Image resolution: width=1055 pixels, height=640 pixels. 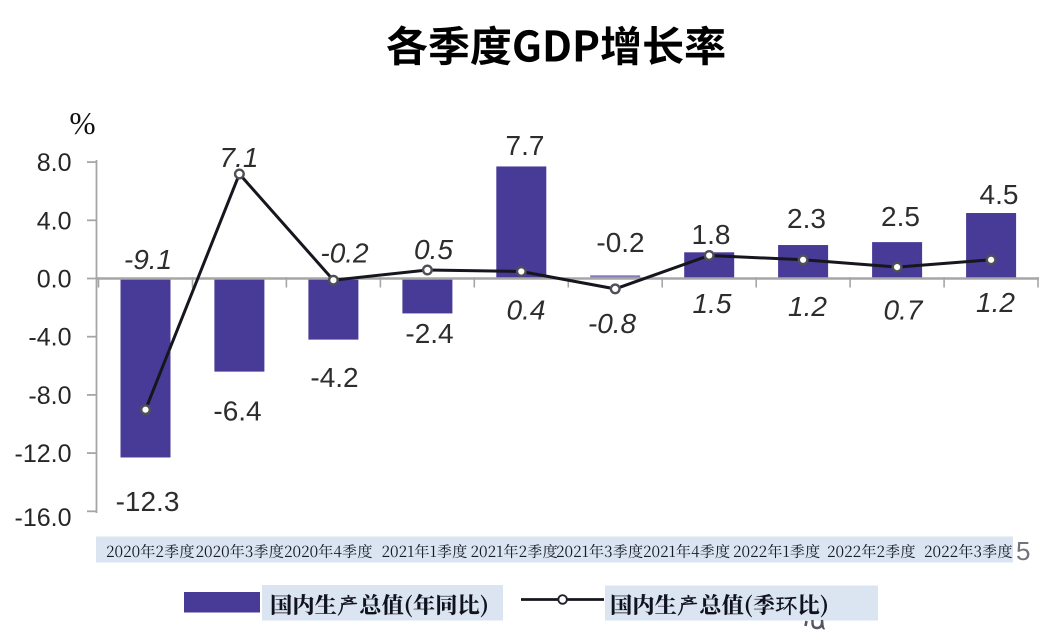 I want to click on svg-text: -8.0, so click(x=49, y=396).